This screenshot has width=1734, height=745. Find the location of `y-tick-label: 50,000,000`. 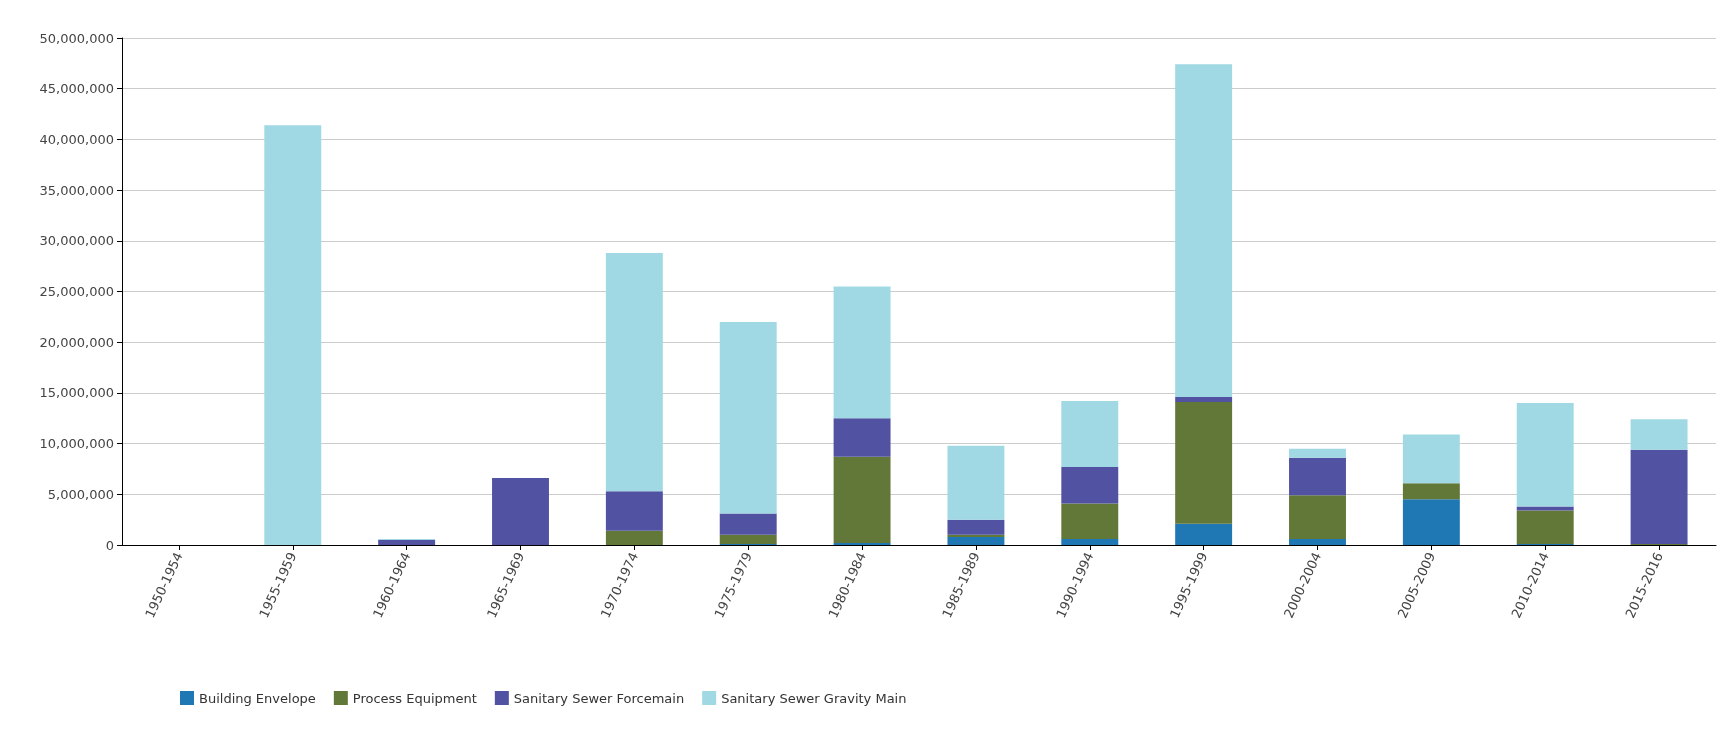

y-tick-label: 50,000,000 is located at coordinates (76, 38).